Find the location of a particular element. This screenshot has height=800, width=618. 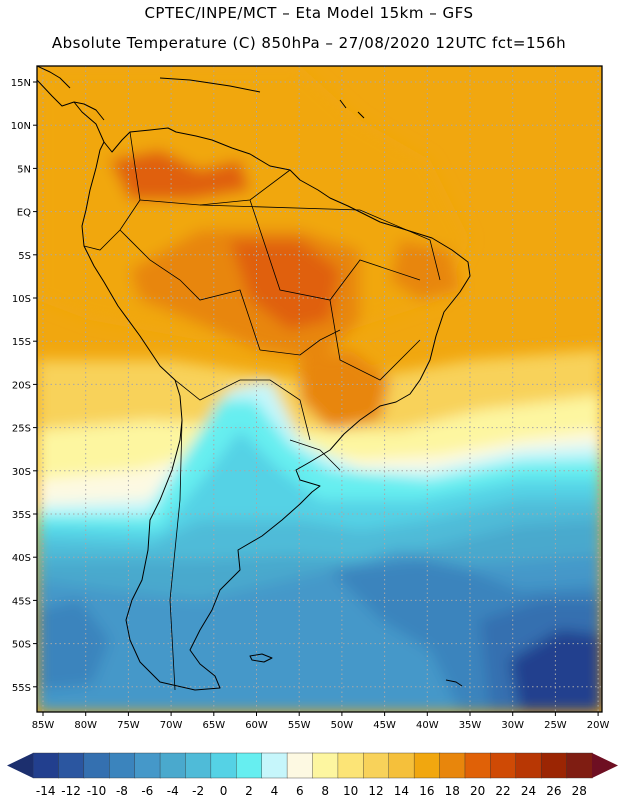

peru-border is located at coordinates (190, 290).